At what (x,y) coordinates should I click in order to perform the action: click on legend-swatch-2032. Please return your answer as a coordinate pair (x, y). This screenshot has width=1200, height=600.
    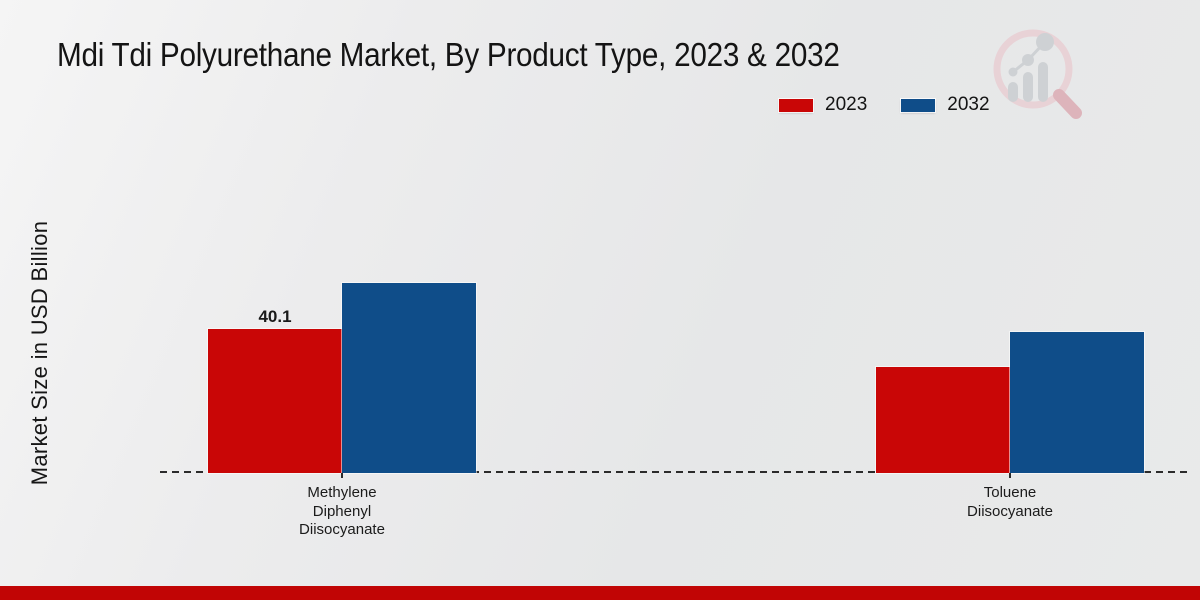
    Looking at the image, I should click on (918, 105).